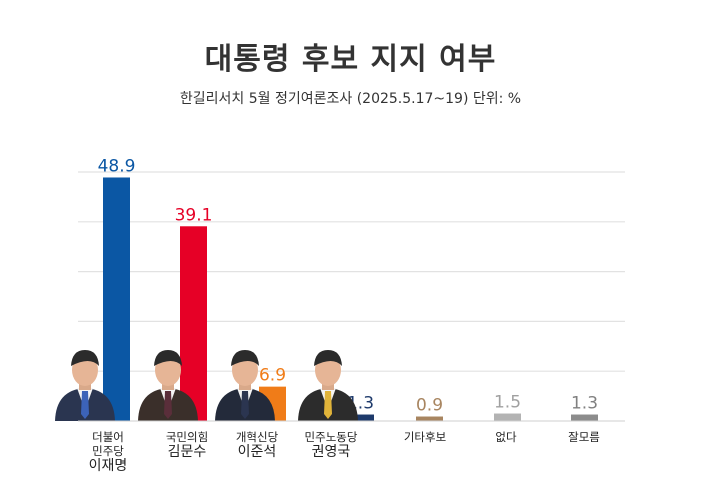  I want to click on category-label: 국민의힘, so click(187, 437).